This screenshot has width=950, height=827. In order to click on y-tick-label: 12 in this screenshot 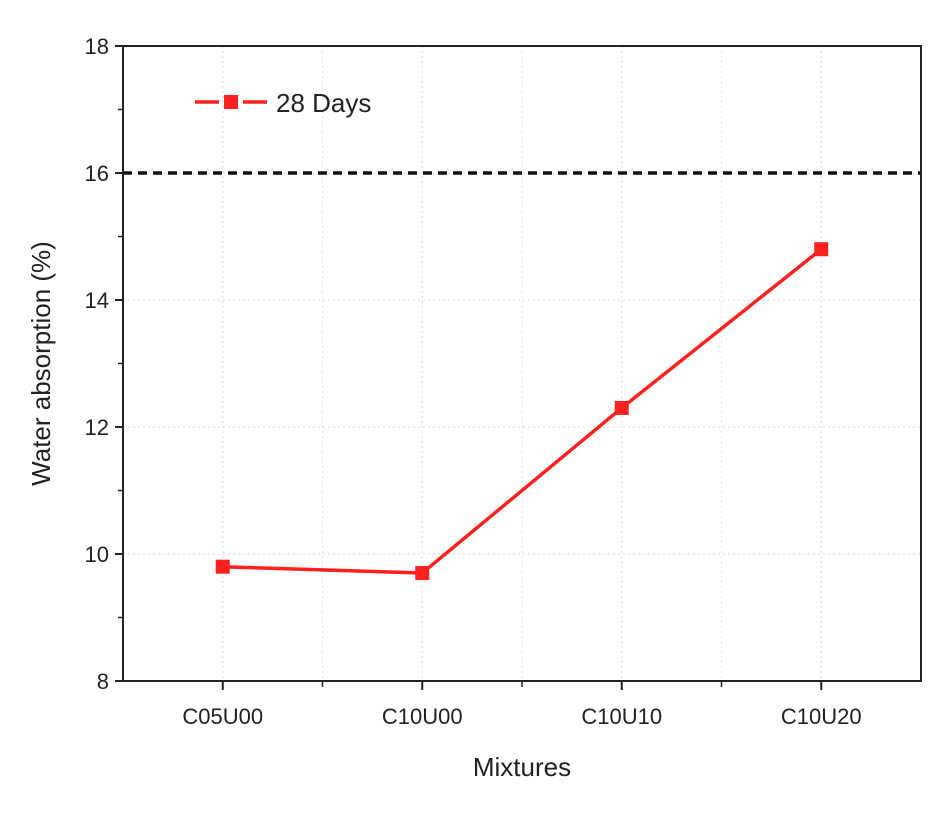, I will do `click(97, 427)`.